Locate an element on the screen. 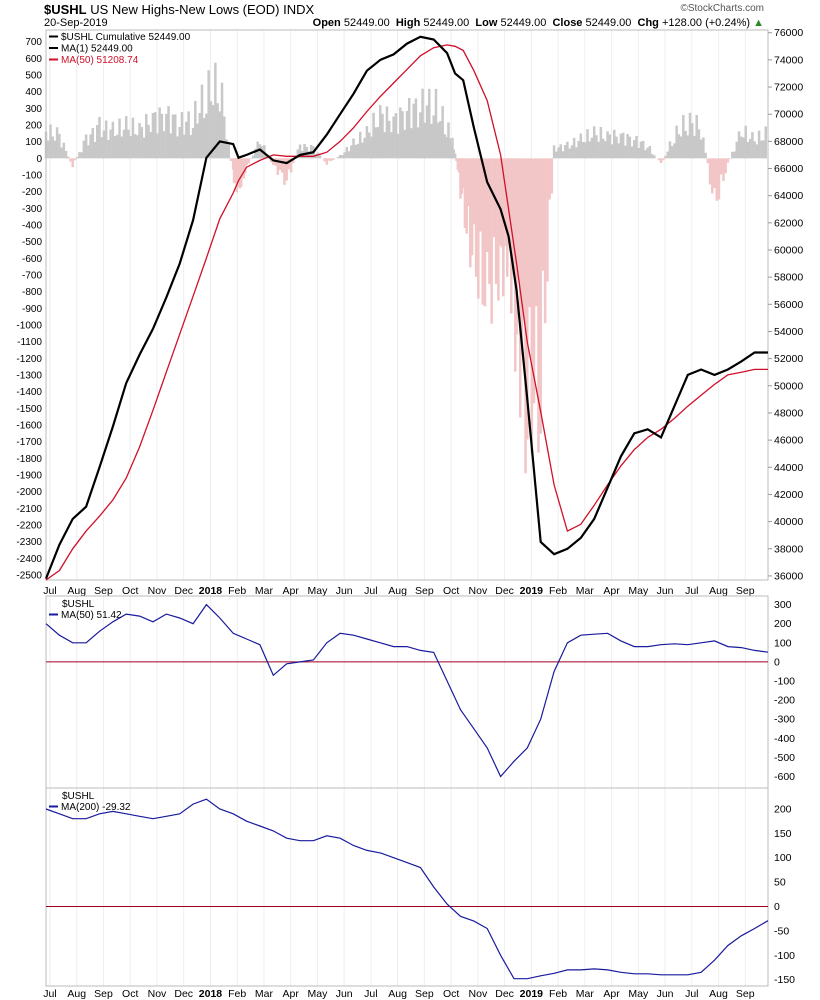 The width and height of the screenshot is (820, 1000). chg-label: Chg is located at coordinates (648, 23).